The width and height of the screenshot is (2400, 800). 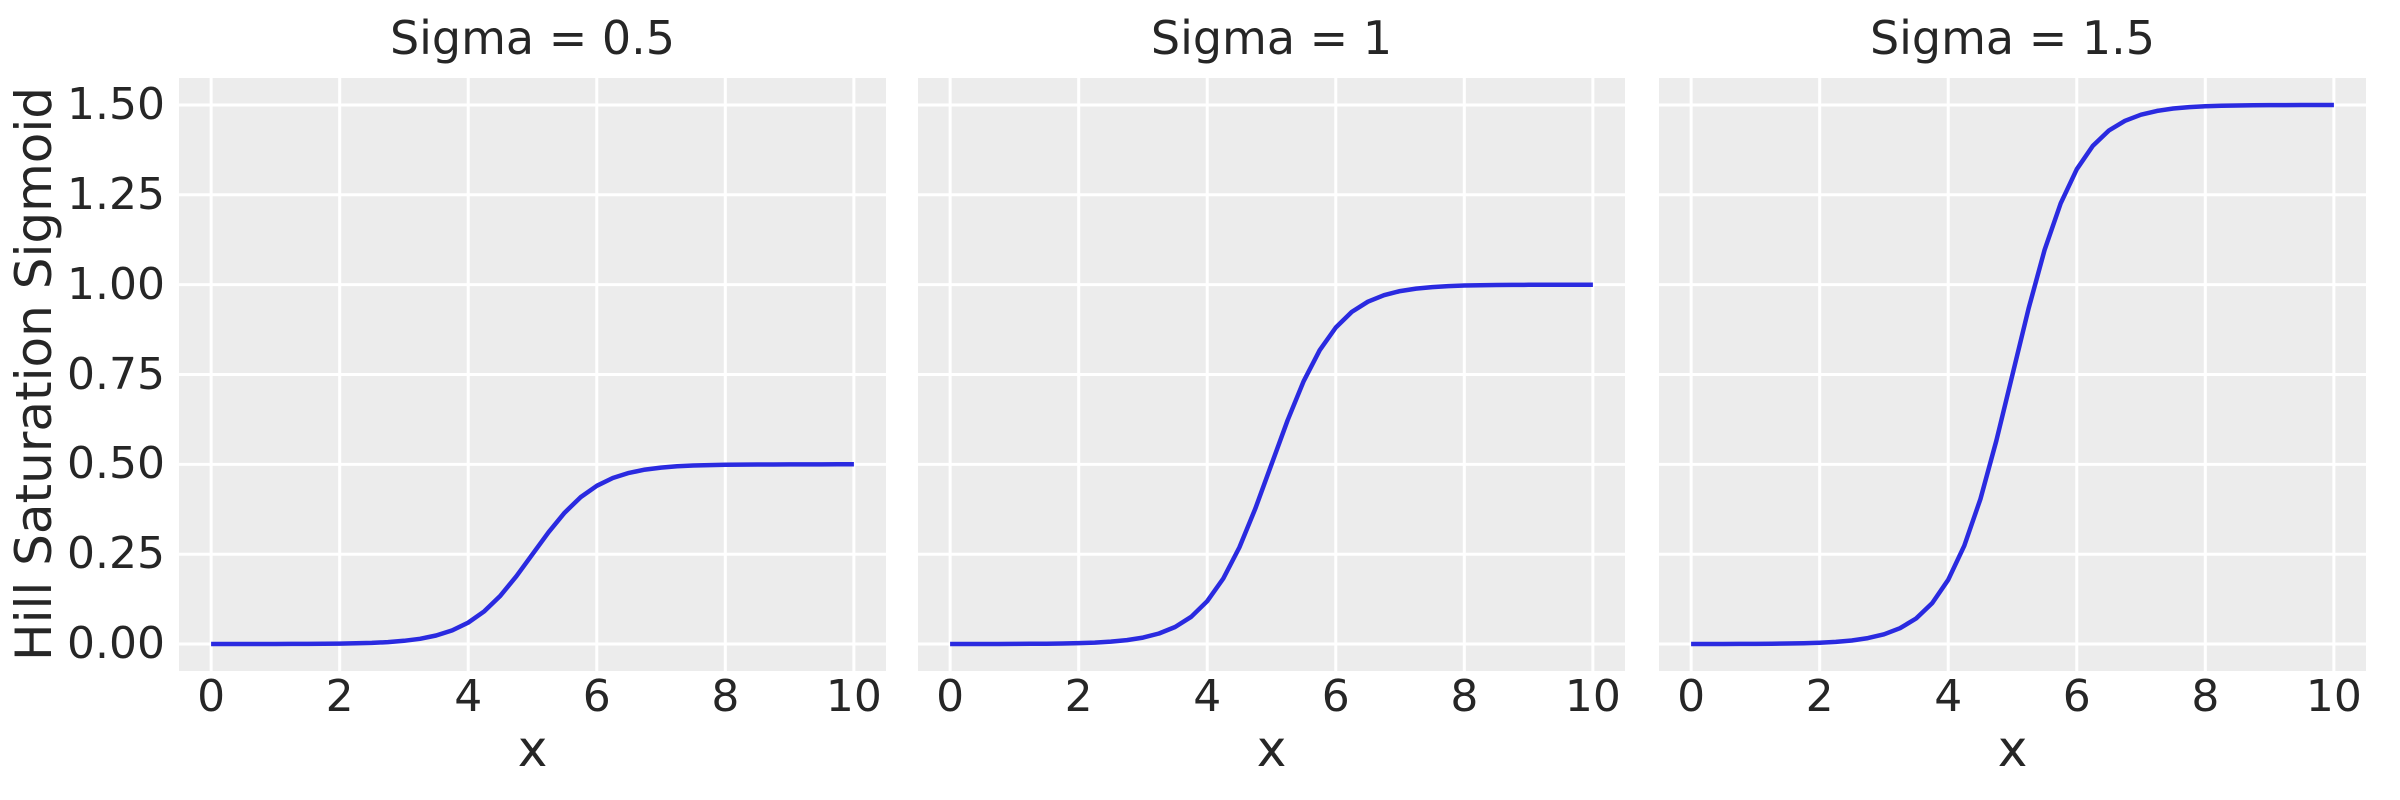 What do you see at coordinates (2012, 38) in the screenshot?
I see `subplot-title: Sigma = 1.5` at bounding box center [2012, 38].